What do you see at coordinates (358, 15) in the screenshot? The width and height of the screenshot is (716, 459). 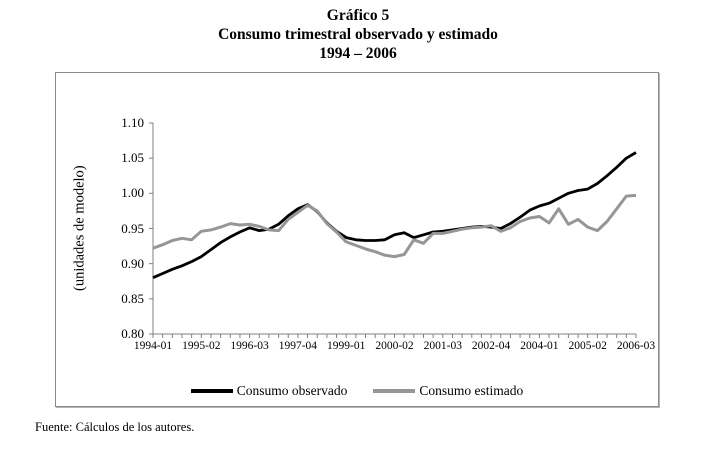 I see `chart-title: Gráfico 5` at bounding box center [358, 15].